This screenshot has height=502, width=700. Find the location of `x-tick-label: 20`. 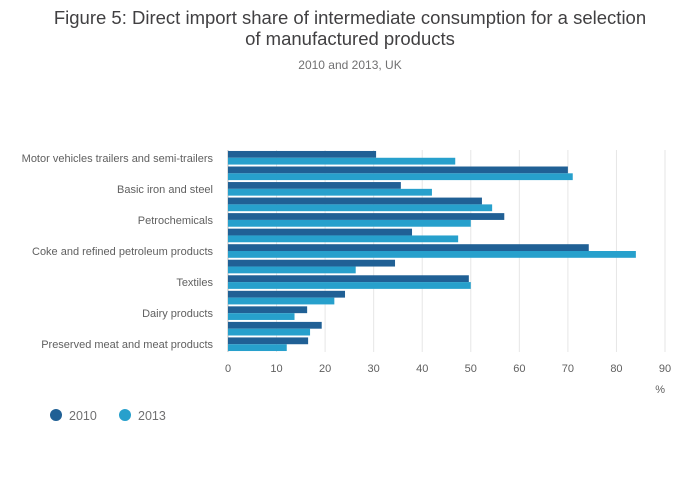

x-tick-label: 20 is located at coordinates (325, 369).